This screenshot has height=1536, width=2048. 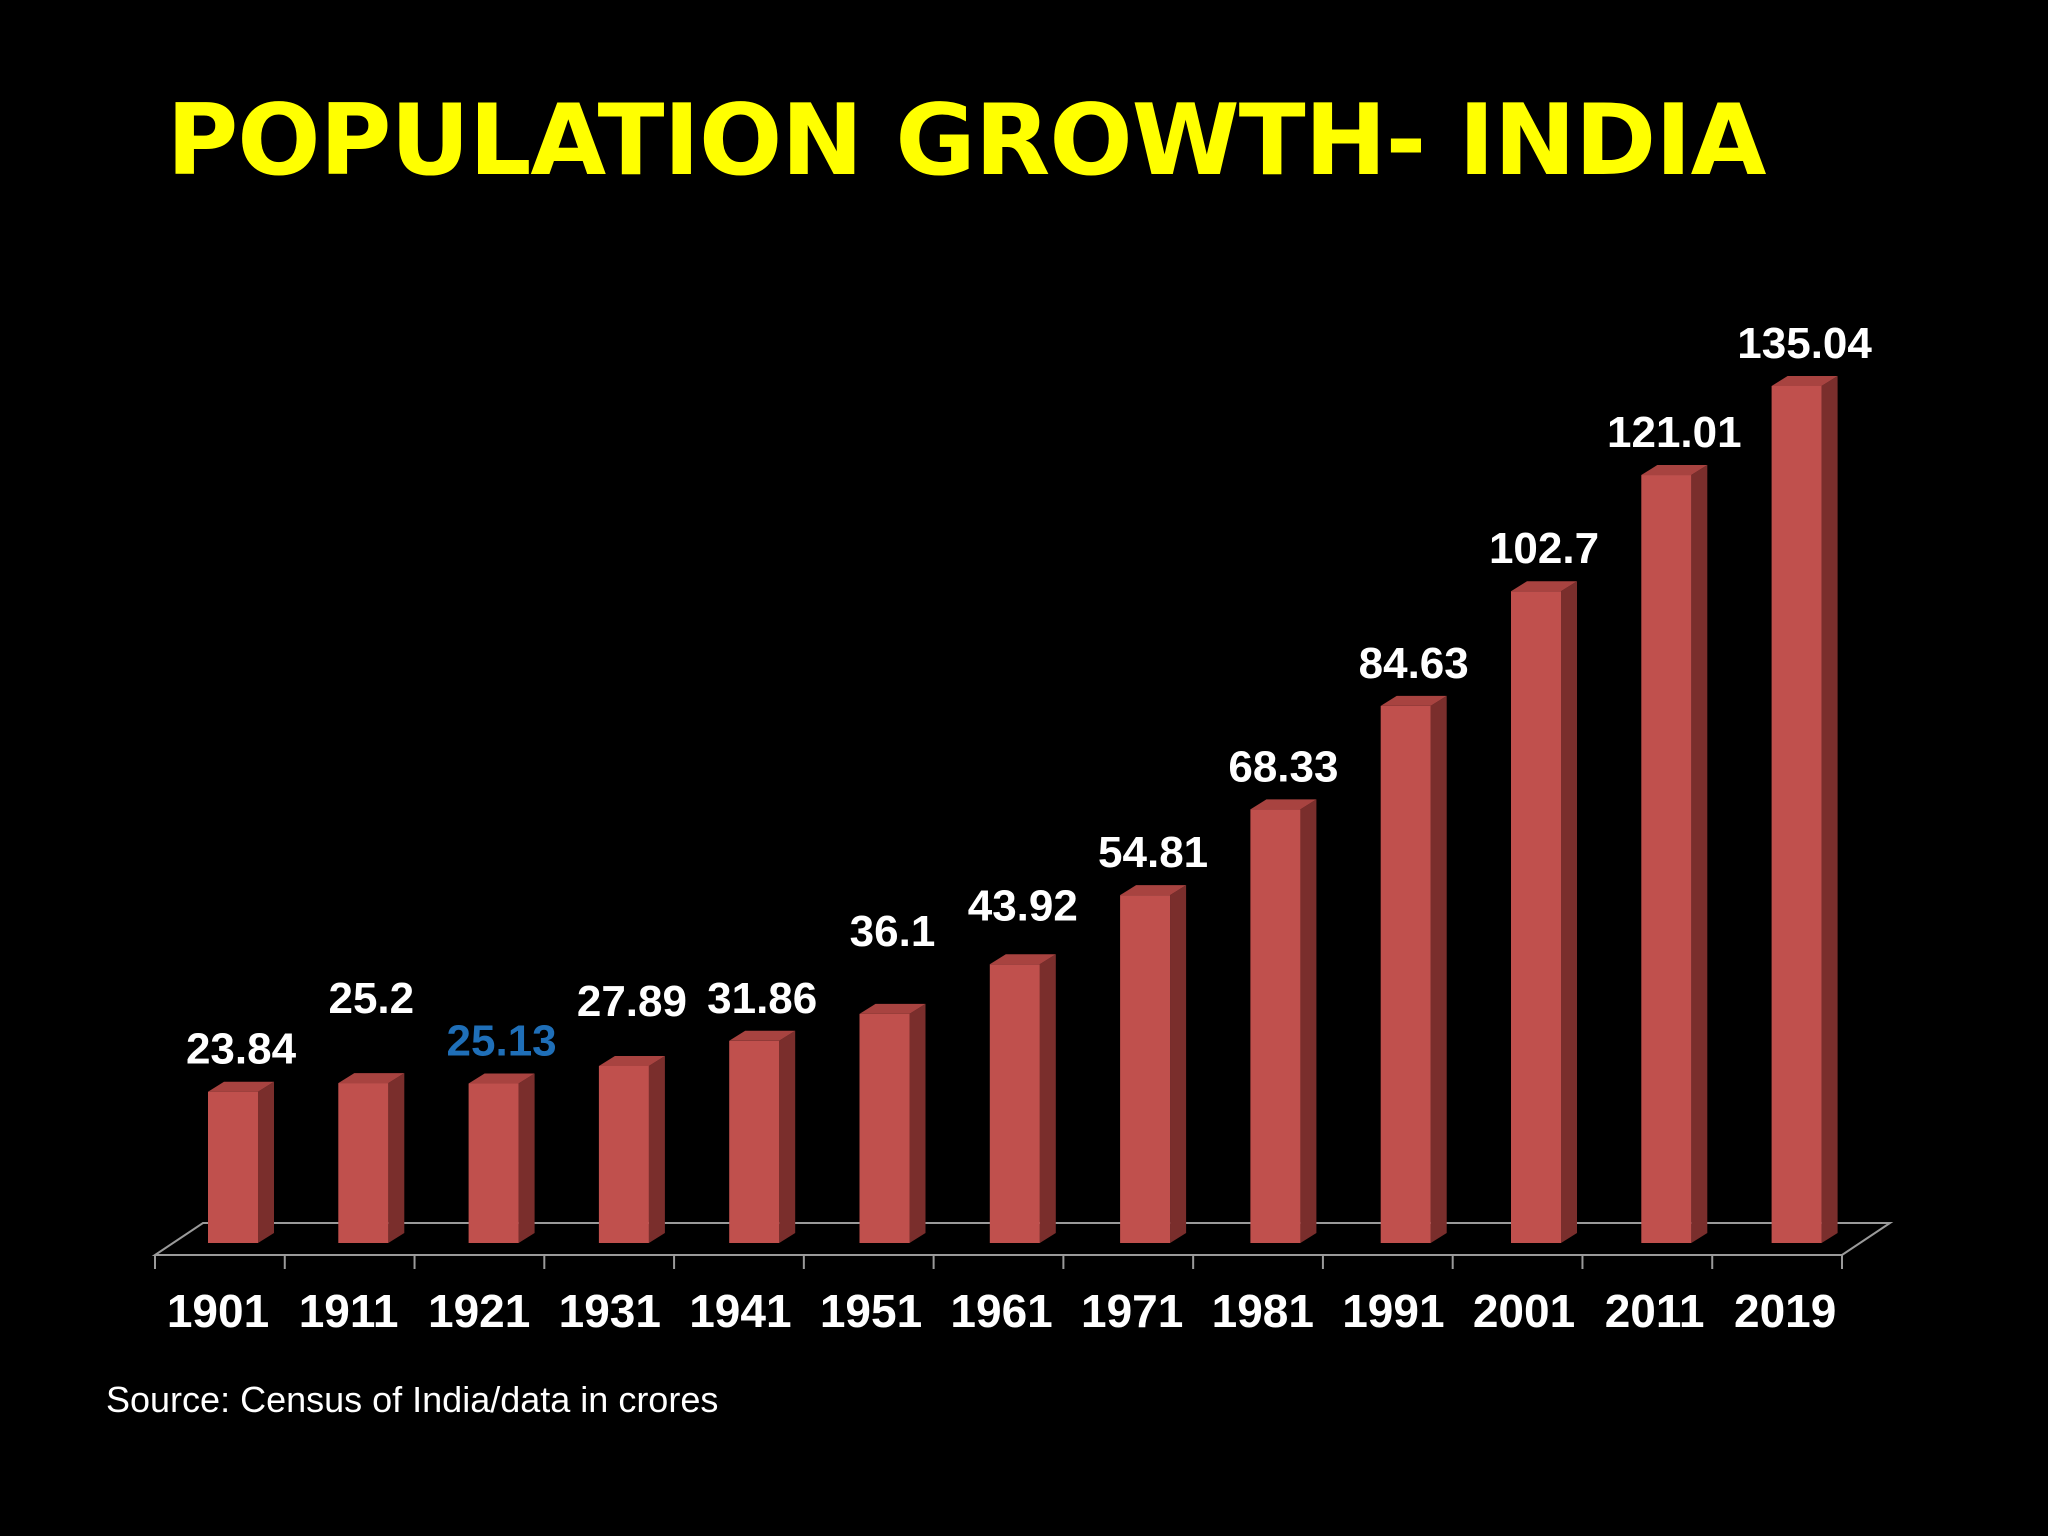 What do you see at coordinates (740, 1311) in the screenshot?
I see `x-tick-label-1941: 1941` at bounding box center [740, 1311].